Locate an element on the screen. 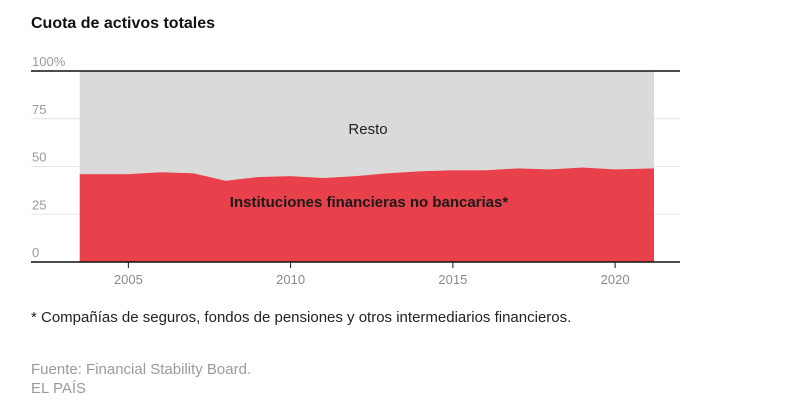  y-tick-label: 50 is located at coordinates (39, 157).